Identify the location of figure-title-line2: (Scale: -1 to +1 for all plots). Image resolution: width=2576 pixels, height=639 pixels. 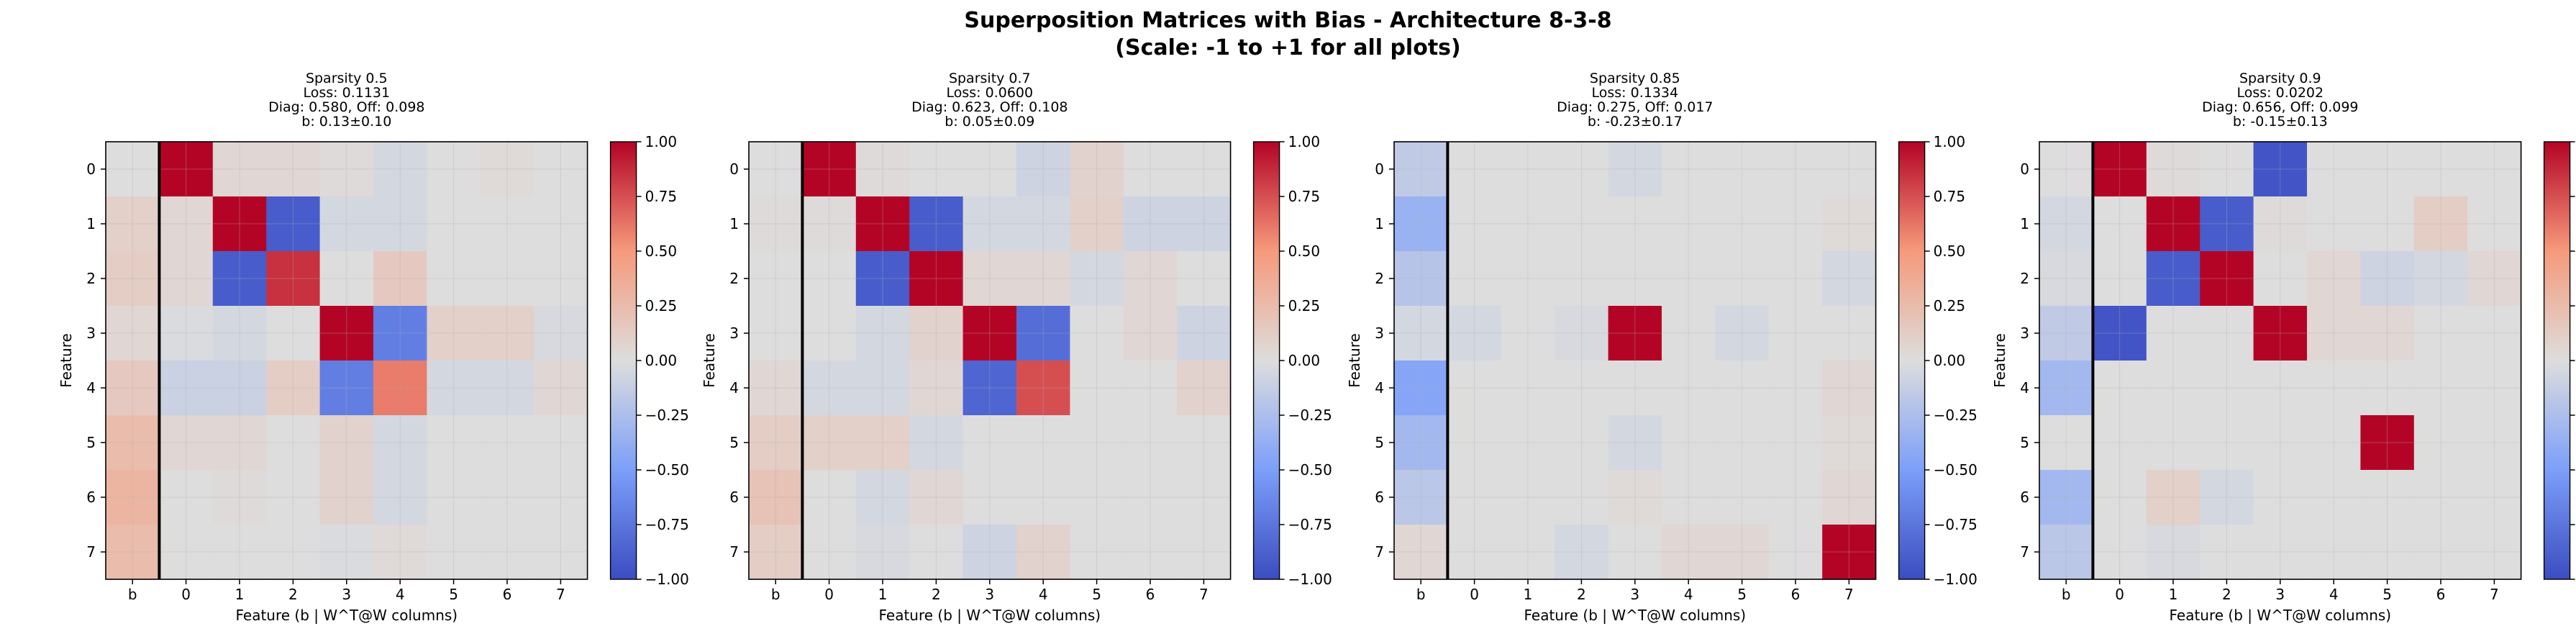
(1288, 47).